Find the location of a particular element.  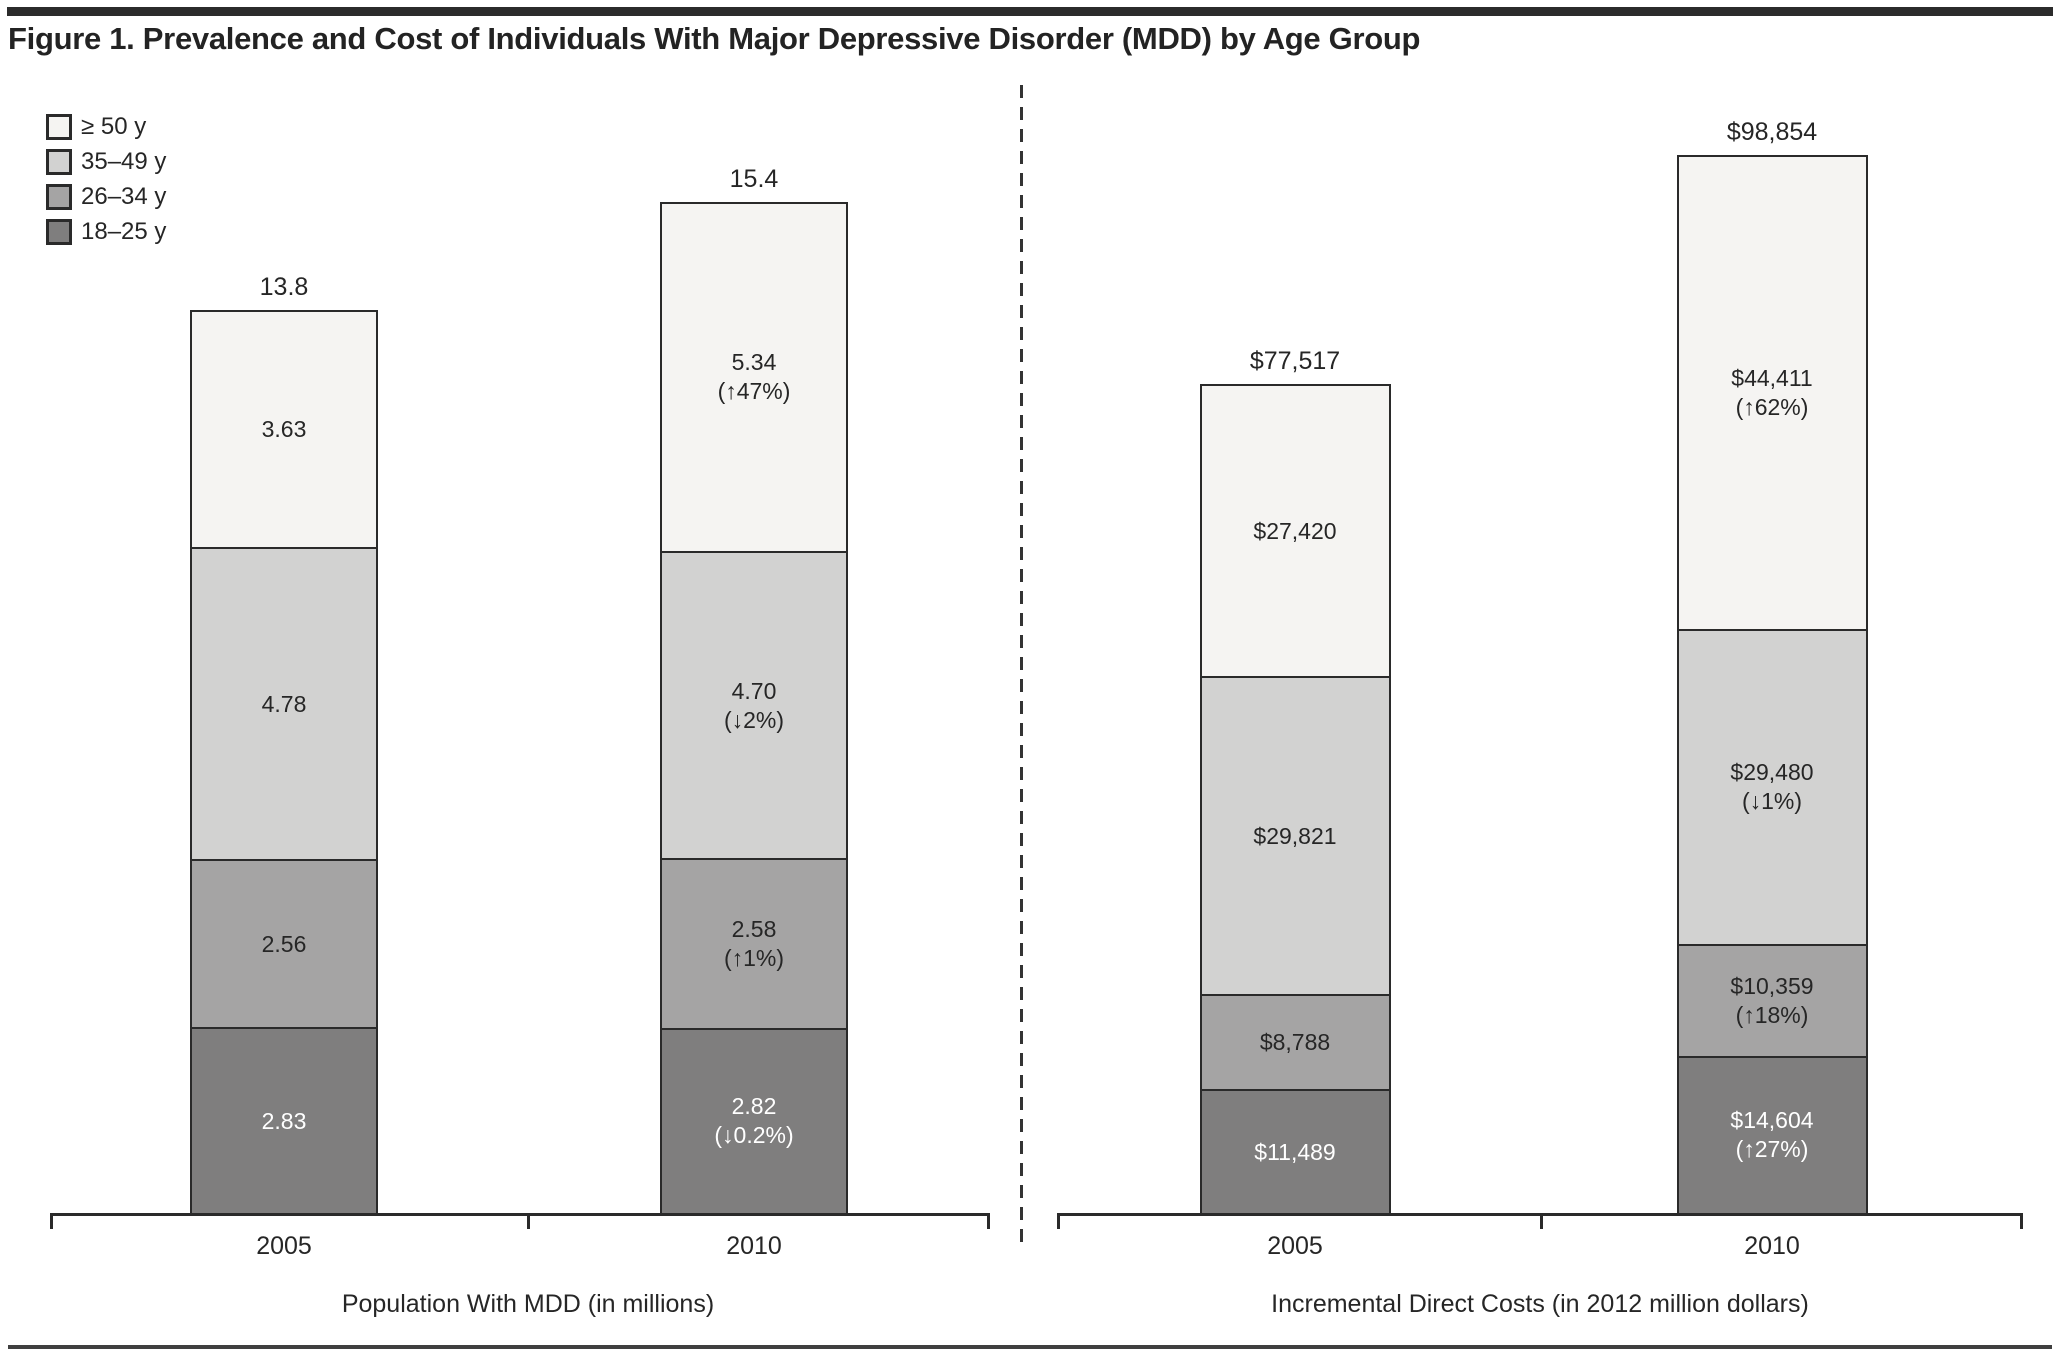

segment-value-label: 2.56 is located at coordinates (284, 943).